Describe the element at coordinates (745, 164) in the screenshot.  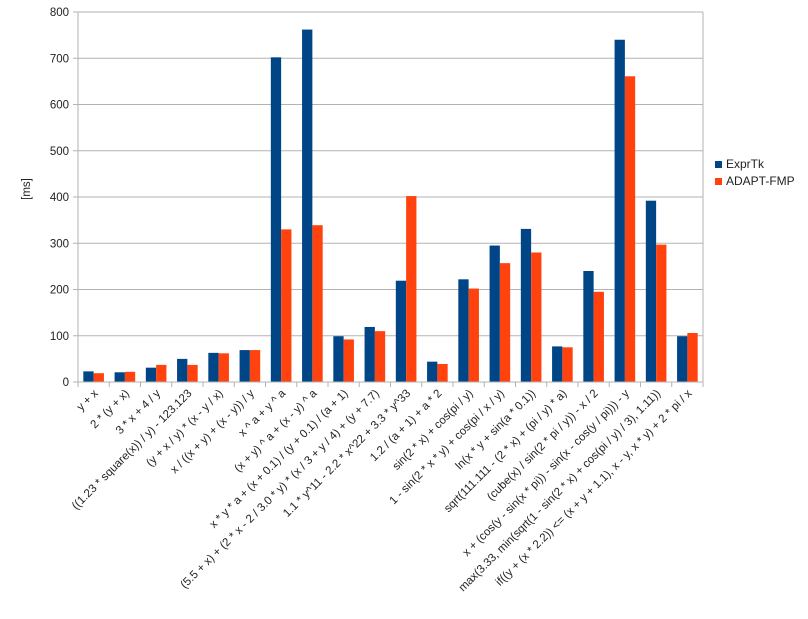
I see `legend-label: ExprTk` at that location.